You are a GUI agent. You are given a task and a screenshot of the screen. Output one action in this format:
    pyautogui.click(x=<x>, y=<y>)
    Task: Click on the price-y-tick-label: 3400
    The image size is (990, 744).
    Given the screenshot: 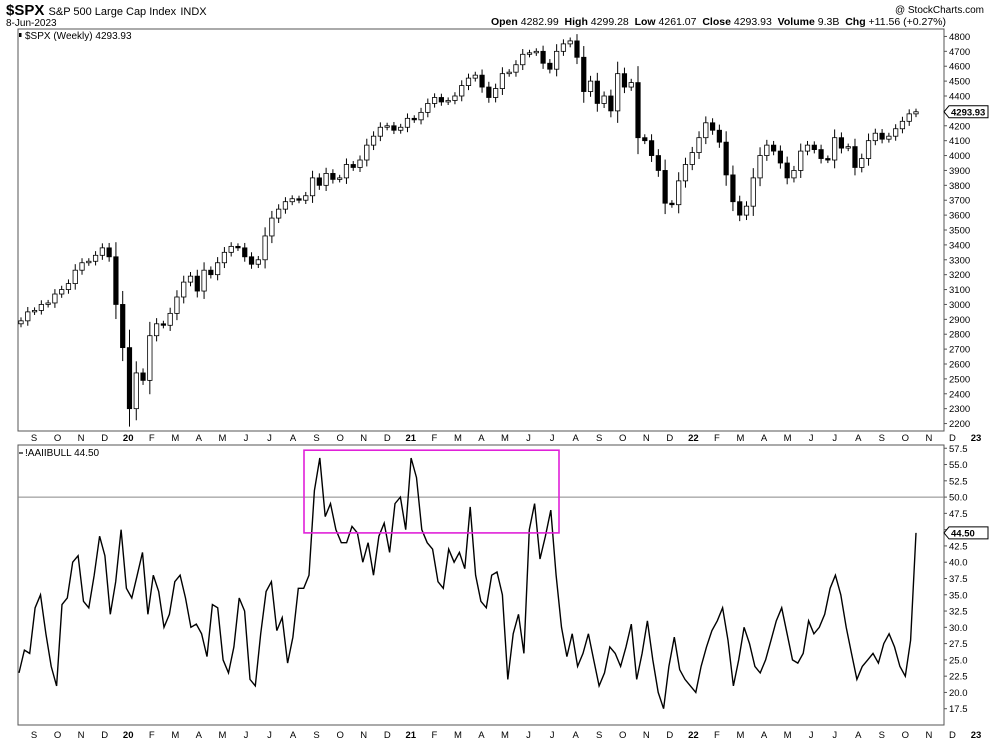 What is the action you would take?
    pyautogui.click(x=959, y=245)
    